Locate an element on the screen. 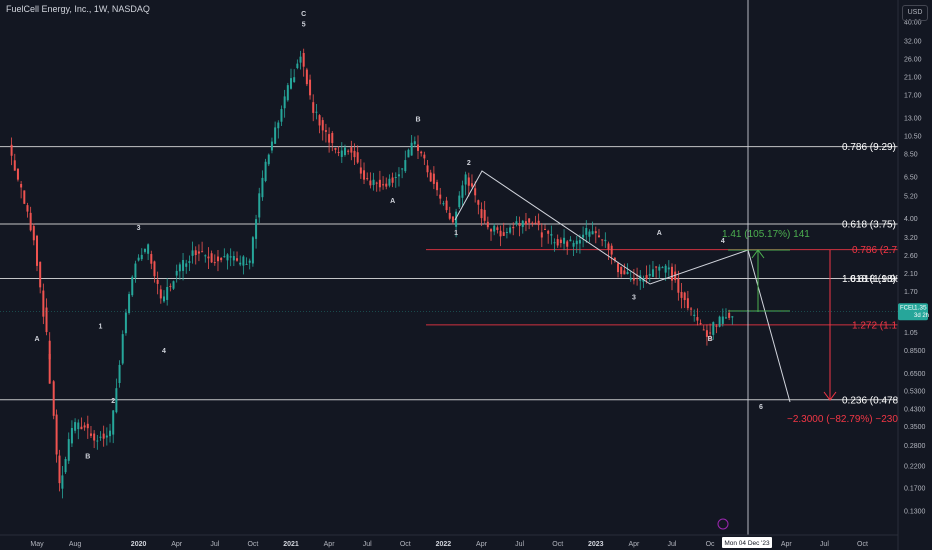  wave-label: 4 is located at coordinates (164, 351).